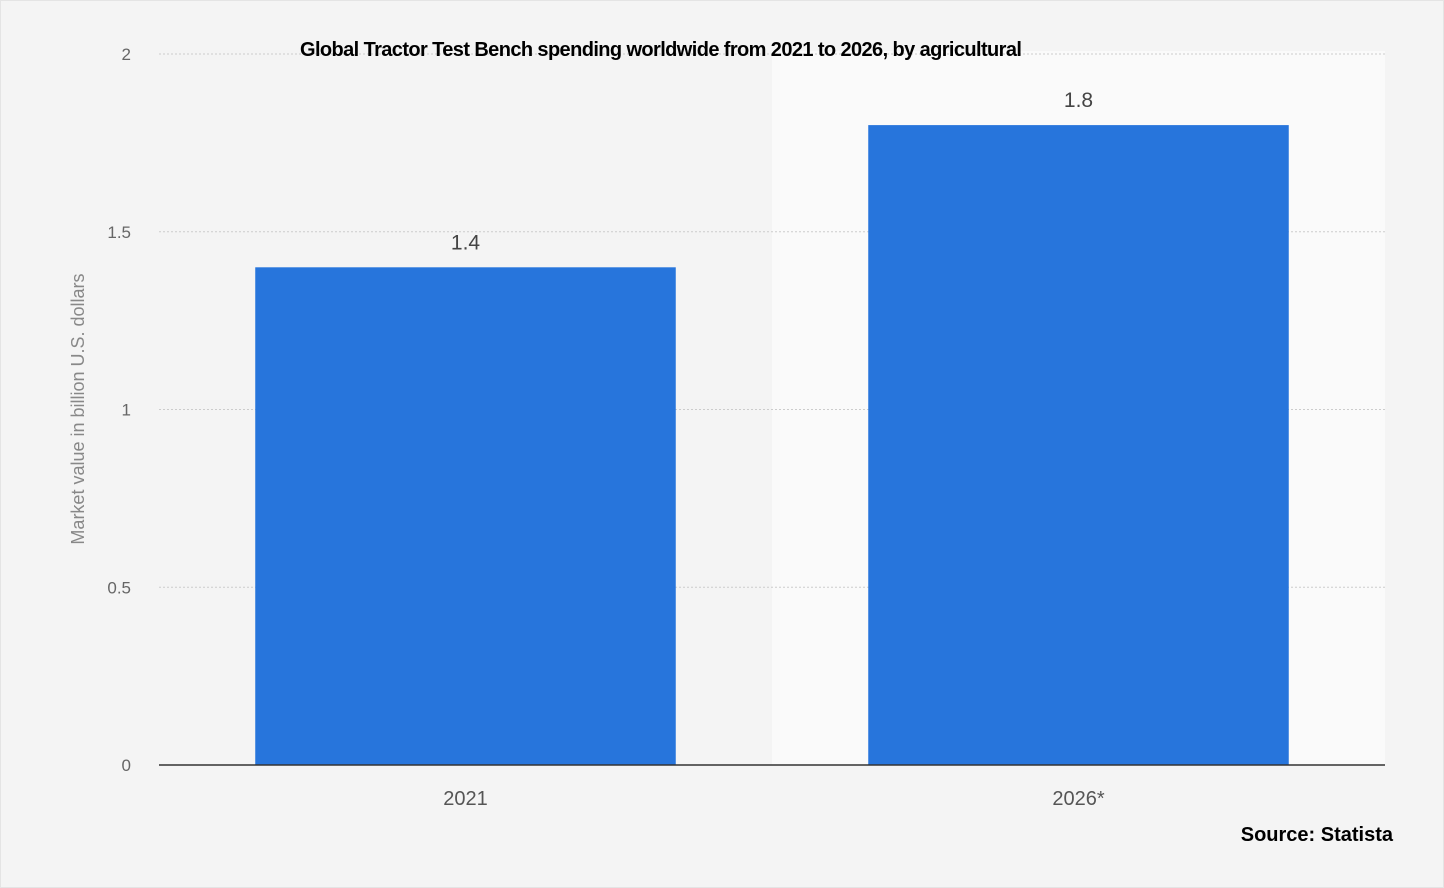  Describe the element at coordinates (1078, 100) in the screenshot. I see `data-label: 1.8` at that location.